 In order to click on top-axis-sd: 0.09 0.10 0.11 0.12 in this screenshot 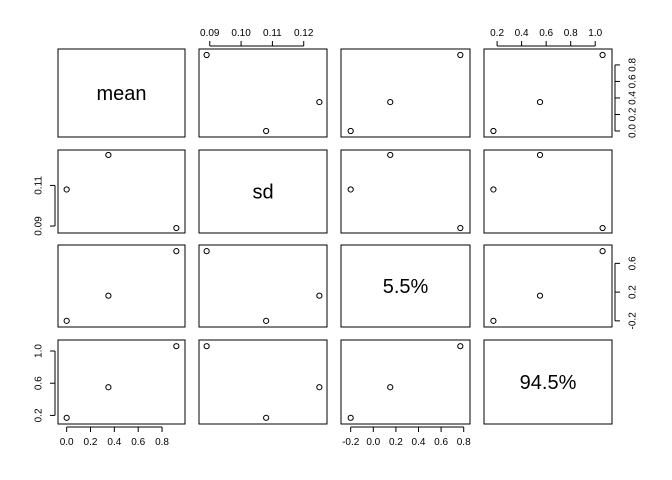, I will do `click(257, 37)`.